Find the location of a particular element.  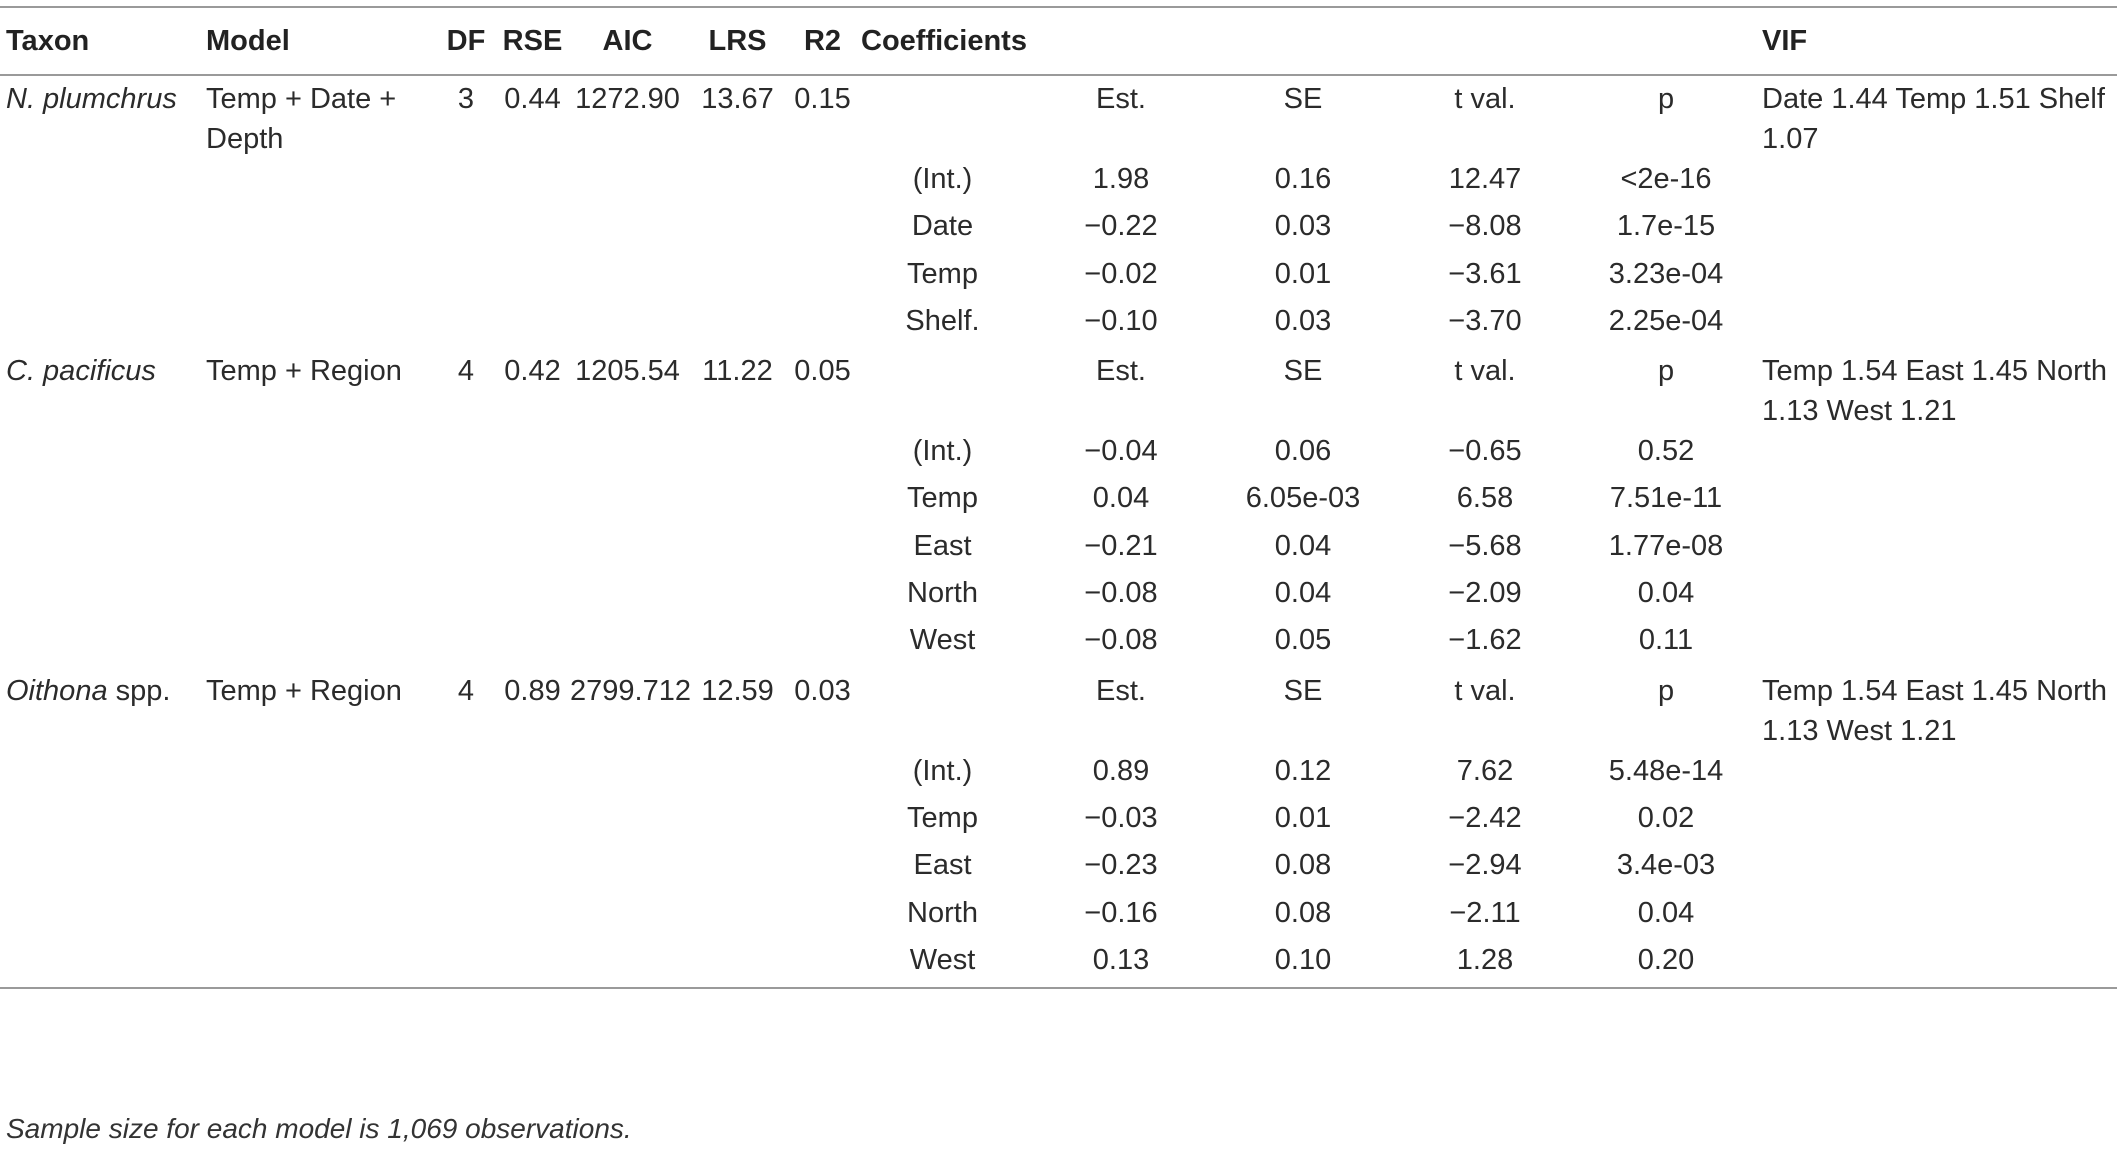

coef-tval: −1.62 is located at coordinates (1485, 640).